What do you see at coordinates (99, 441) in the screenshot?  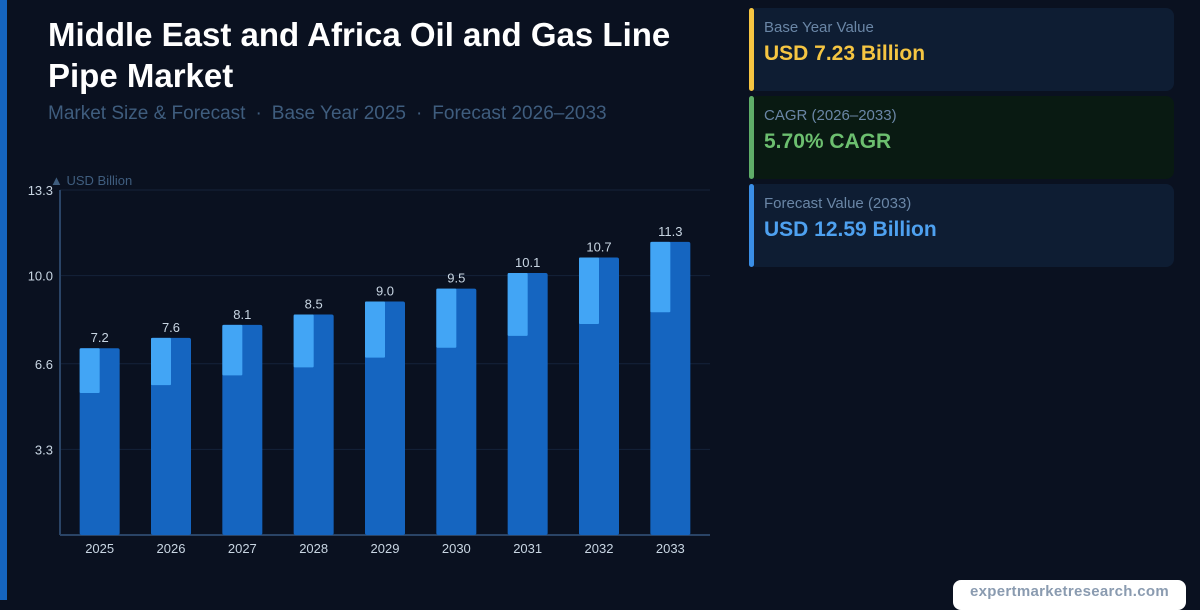 I see `bar-2025` at bounding box center [99, 441].